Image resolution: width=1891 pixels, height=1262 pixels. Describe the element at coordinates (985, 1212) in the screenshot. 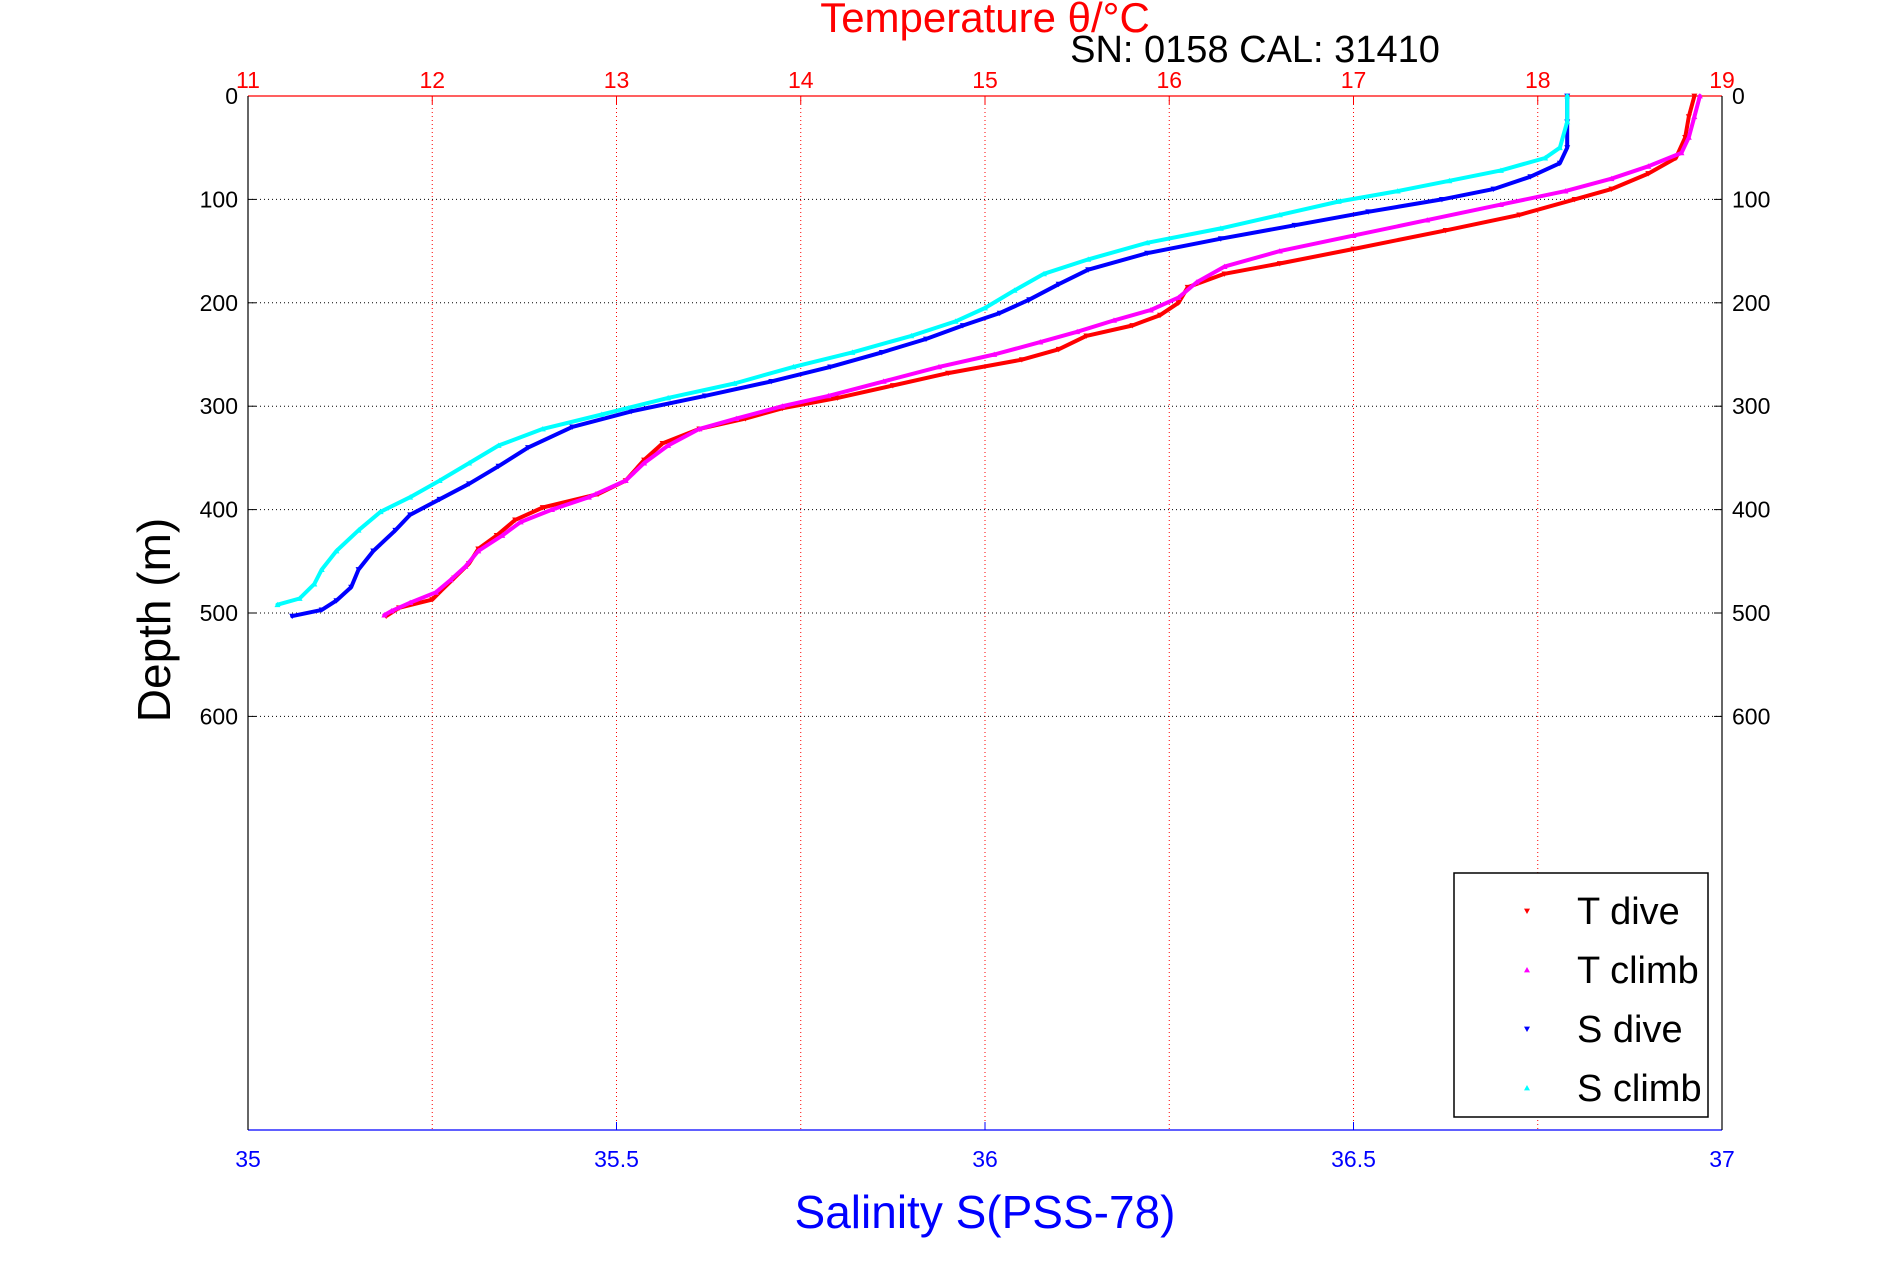

I see `x-axis-label-salinity: Salinity S(PSS-78)` at that location.